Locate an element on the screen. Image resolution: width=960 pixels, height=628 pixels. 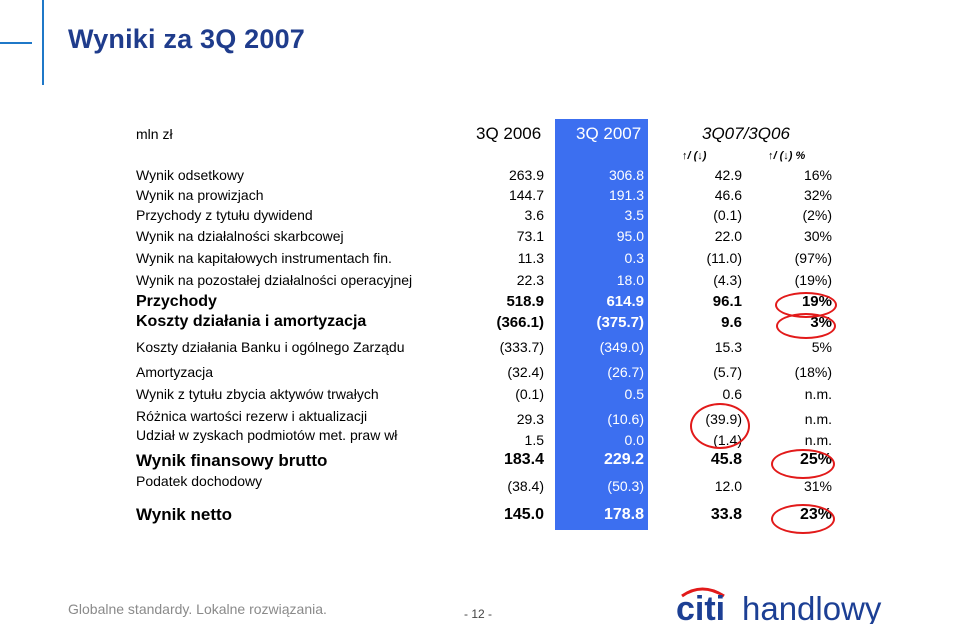
row-label: Różnica wartości rezerw i aktualizacji is located at coordinates (252, 416).